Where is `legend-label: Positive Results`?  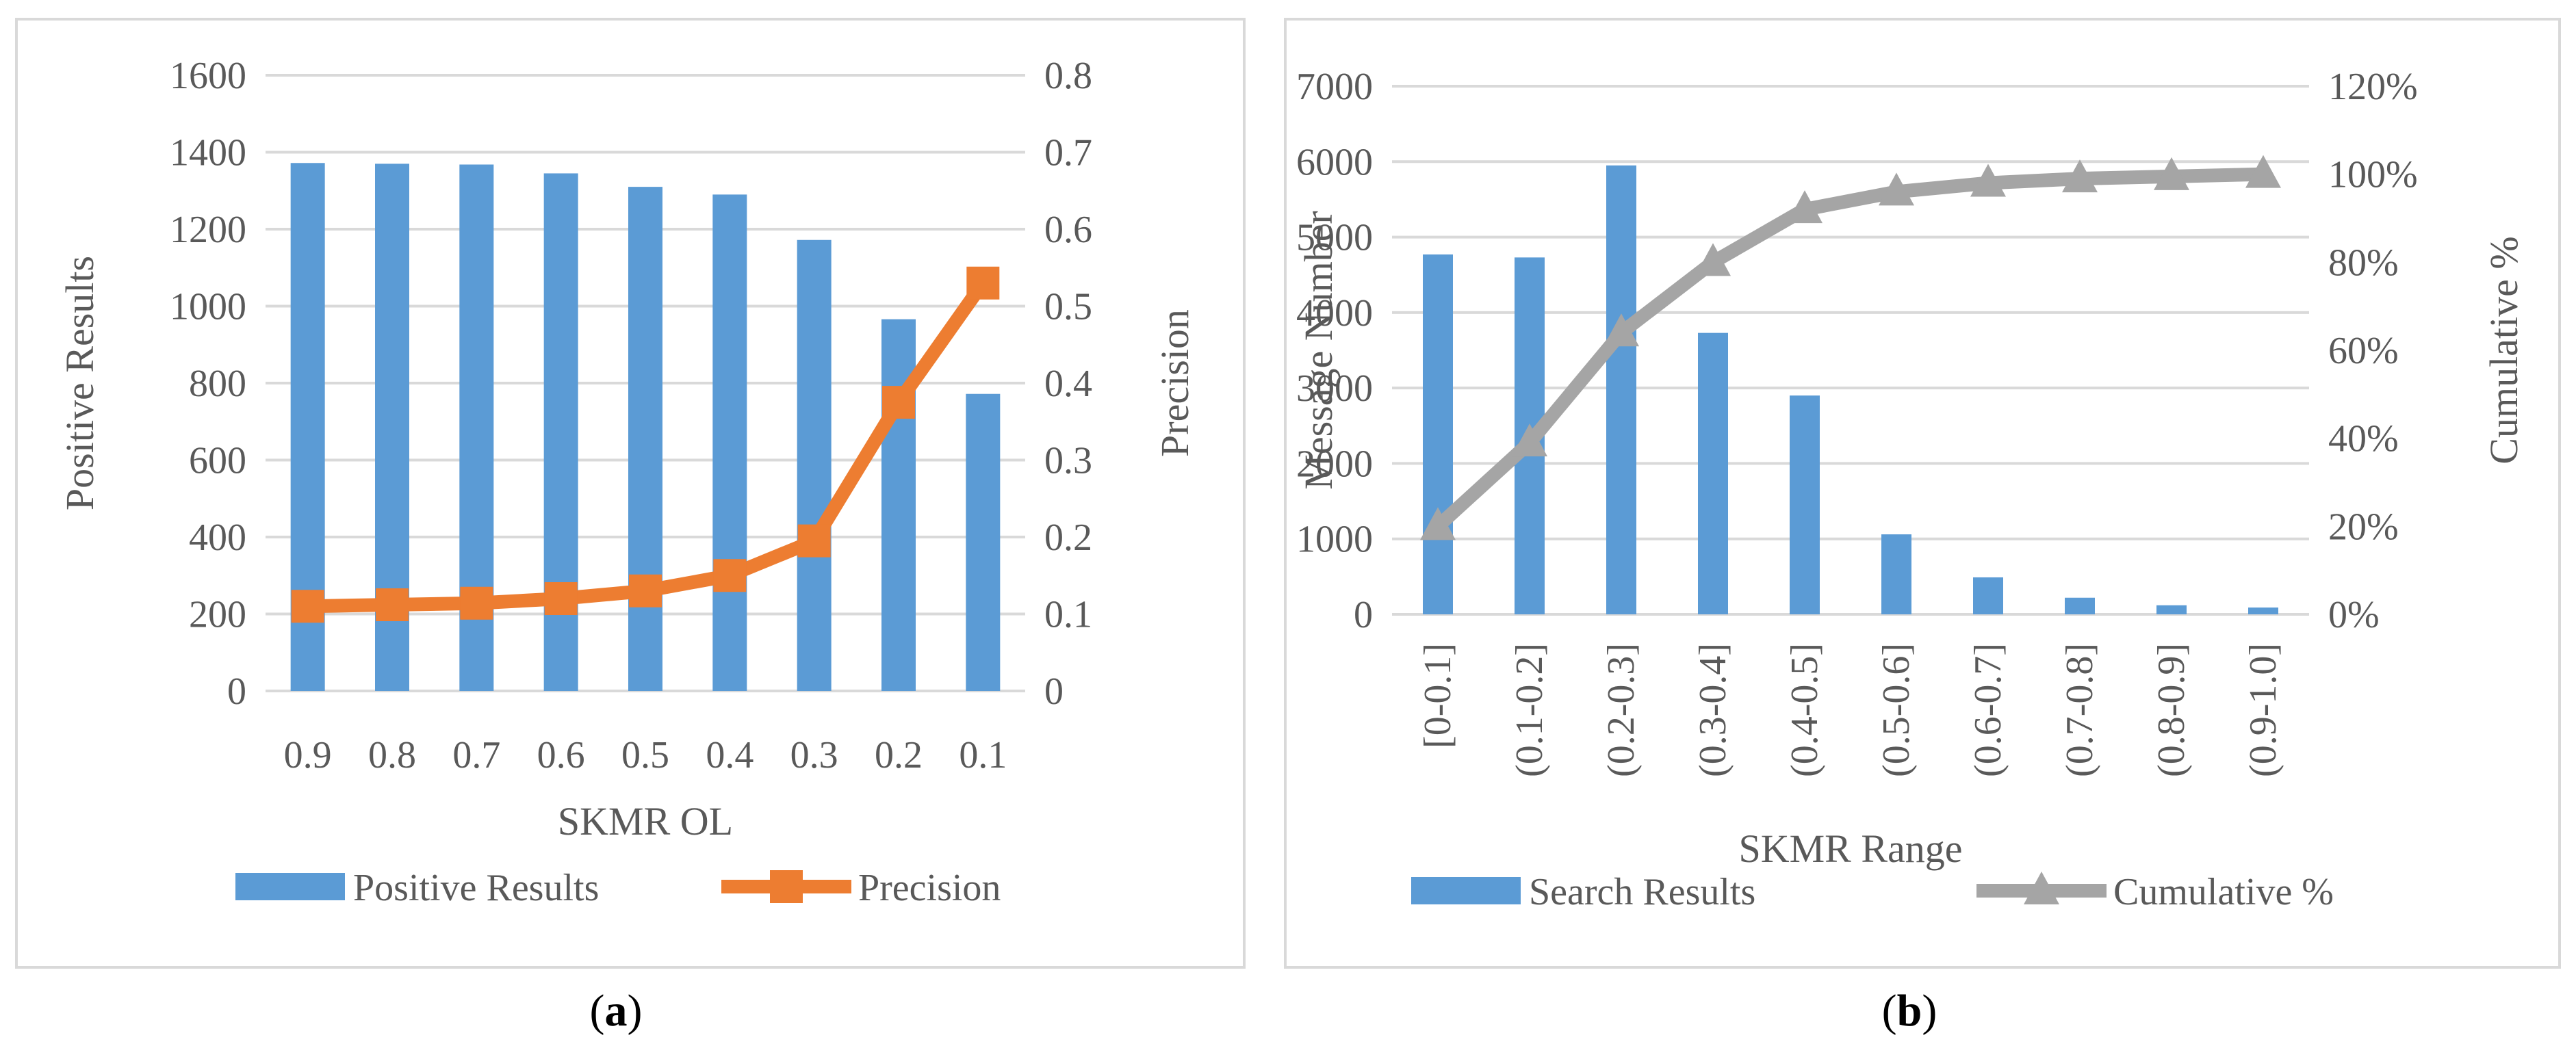
legend-label: Positive Results is located at coordinates (476, 888).